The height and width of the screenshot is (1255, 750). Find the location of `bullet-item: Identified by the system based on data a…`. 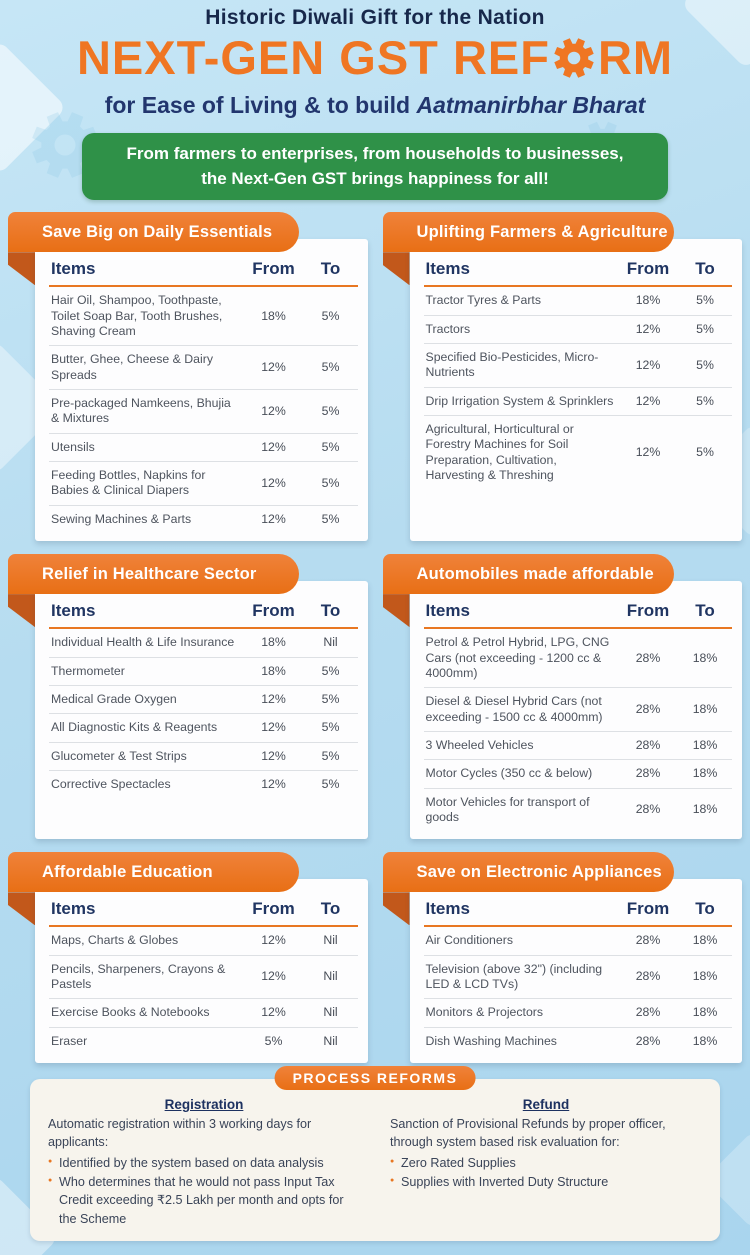

bullet-item: Identified by the system based on data a… is located at coordinates (204, 1163).